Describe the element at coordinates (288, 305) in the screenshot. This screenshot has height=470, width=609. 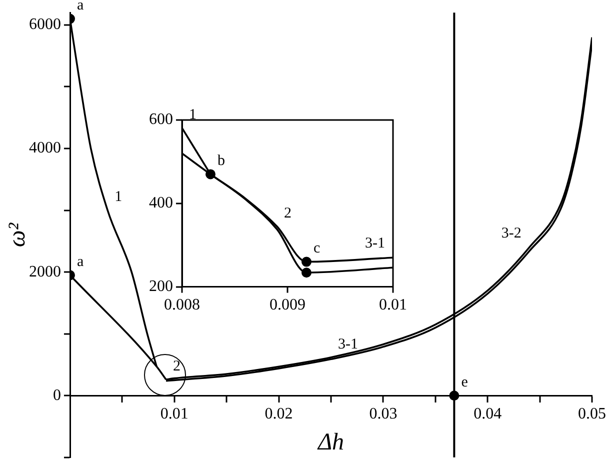
I see `x-tick-label: 0.009` at that location.